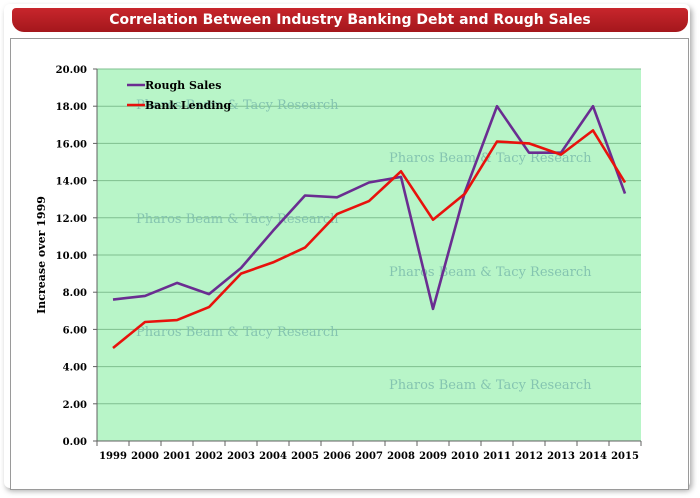 Image resolution: width=700 pixels, height=498 pixels. Describe the element at coordinates (188, 105) in the screenshot. I see `legend-label: Bank Lending` at that location.